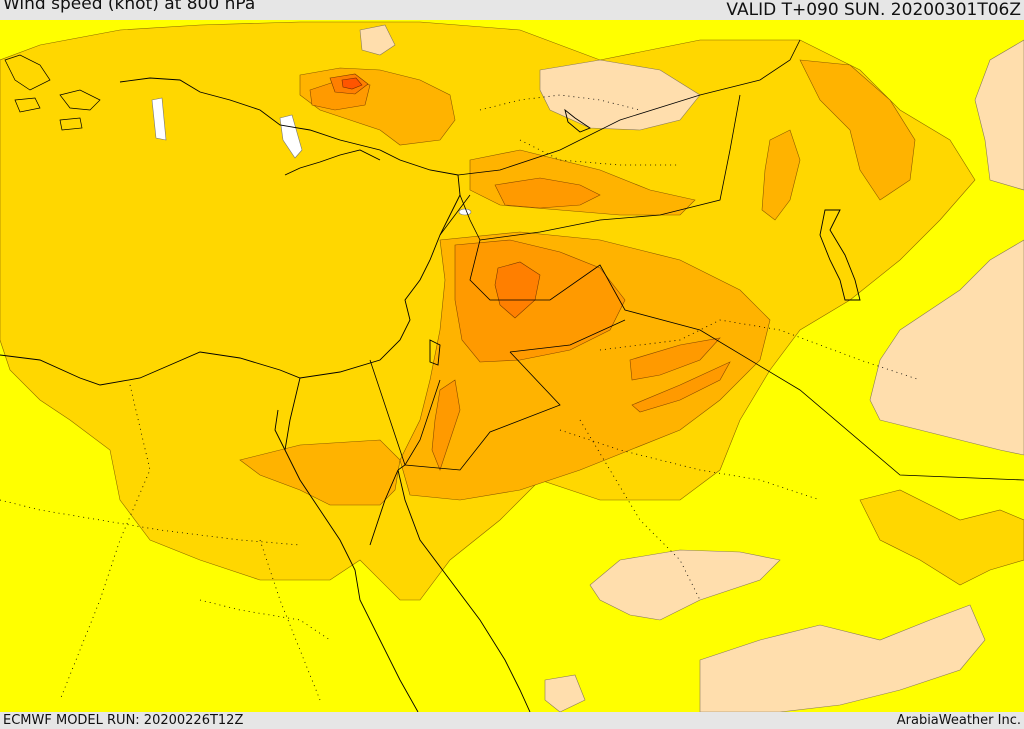  What do you see at coordinates (320, 472) in the screenshot?
I see `light-orange-sinai` at bounding box center [320, 472].